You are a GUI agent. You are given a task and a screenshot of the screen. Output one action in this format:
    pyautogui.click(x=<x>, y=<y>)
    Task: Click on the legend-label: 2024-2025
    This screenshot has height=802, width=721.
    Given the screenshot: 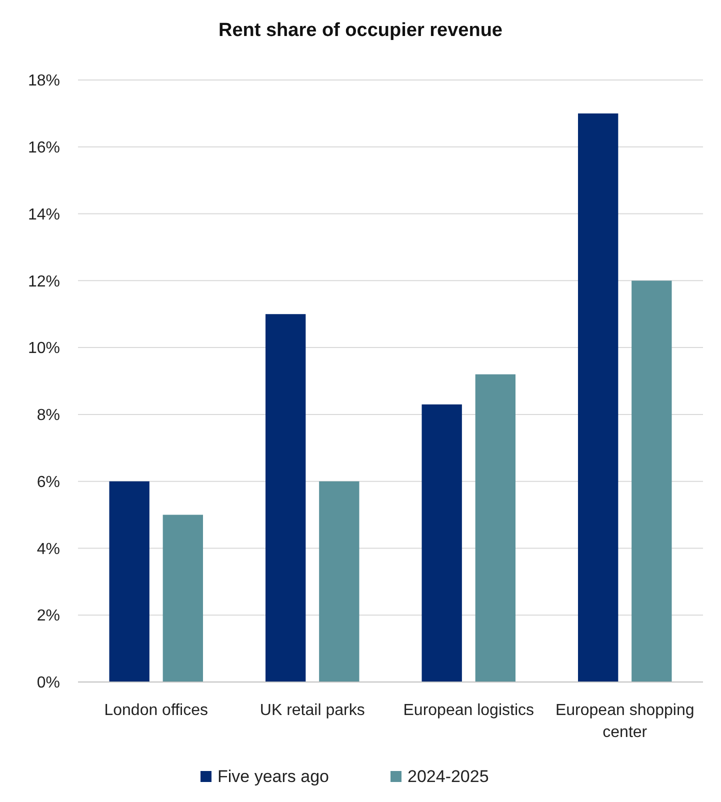 What is the action you would take?
    pyautogui.click(x=448, y=776)
    